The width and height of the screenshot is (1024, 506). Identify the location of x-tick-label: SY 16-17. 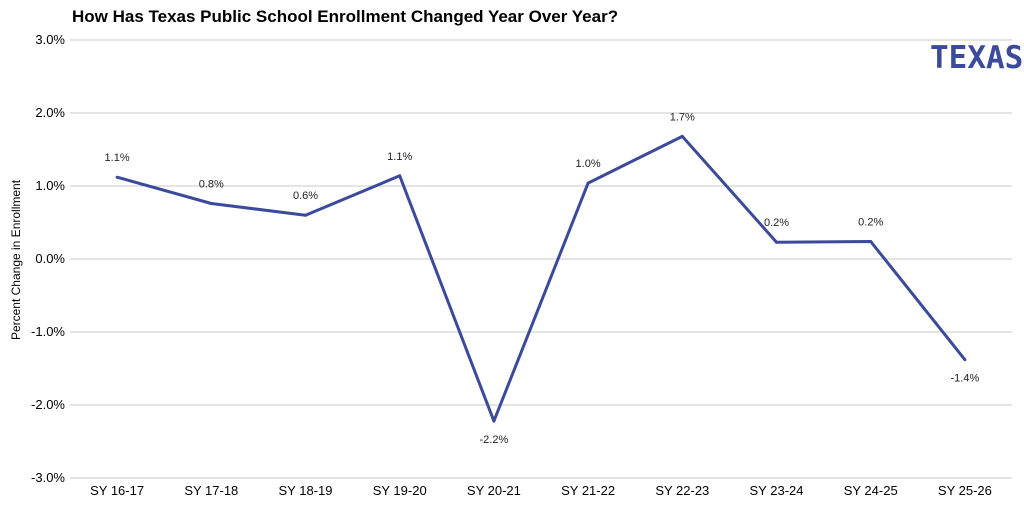
(117, 490).